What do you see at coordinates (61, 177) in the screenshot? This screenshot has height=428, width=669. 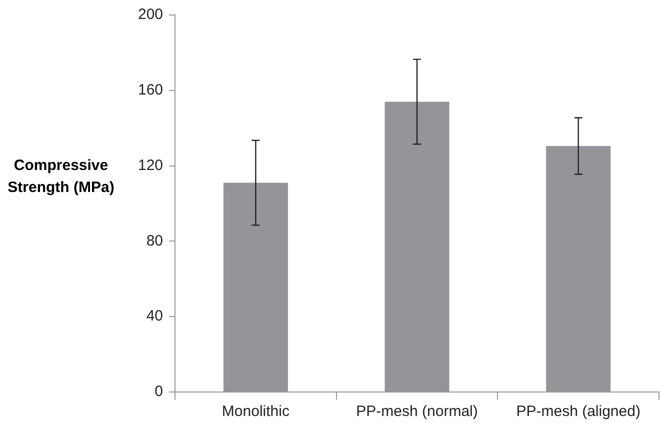 I see `y-axis-title: Compressive Strength (MPa)` at bounding box center [61, 177].